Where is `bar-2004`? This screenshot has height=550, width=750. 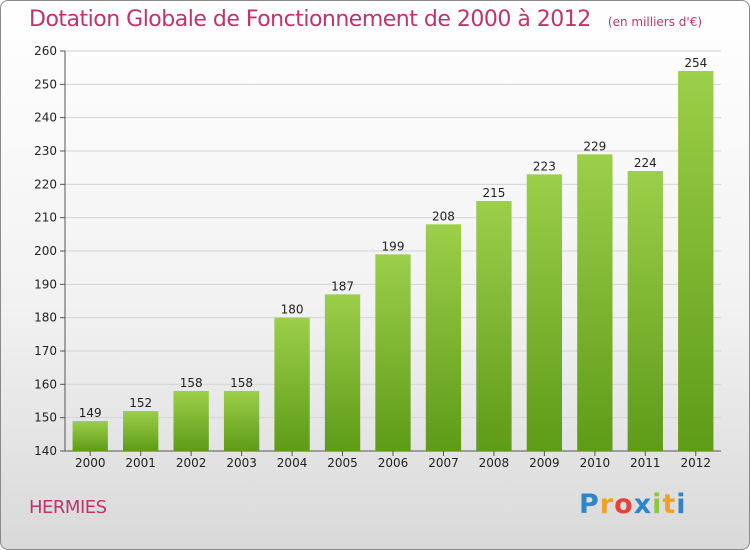 bar-2004 is located at coordinates (292, 384).